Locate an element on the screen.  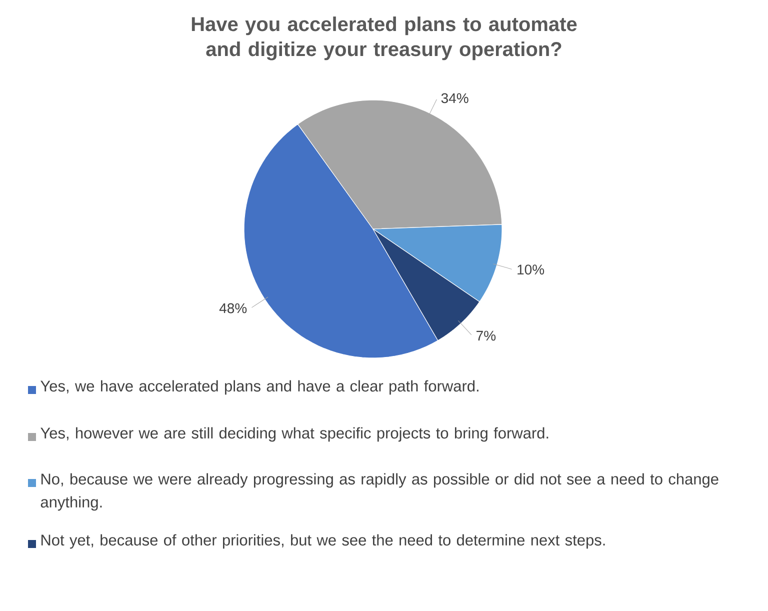
legend-label: No, because we were already progressing as rapidly as possible or did not see a need to change anything. is located at coordinates (379, 492).